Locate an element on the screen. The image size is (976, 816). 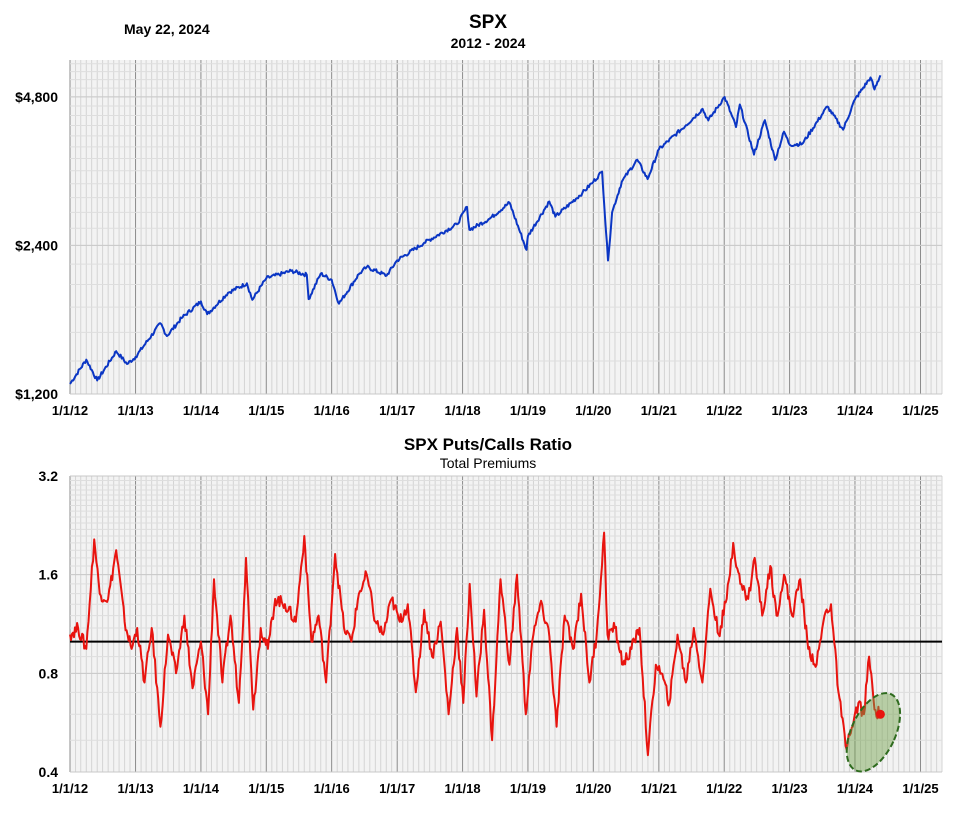
y-tick-label: $2,400 is located at coordinates (36, 245).